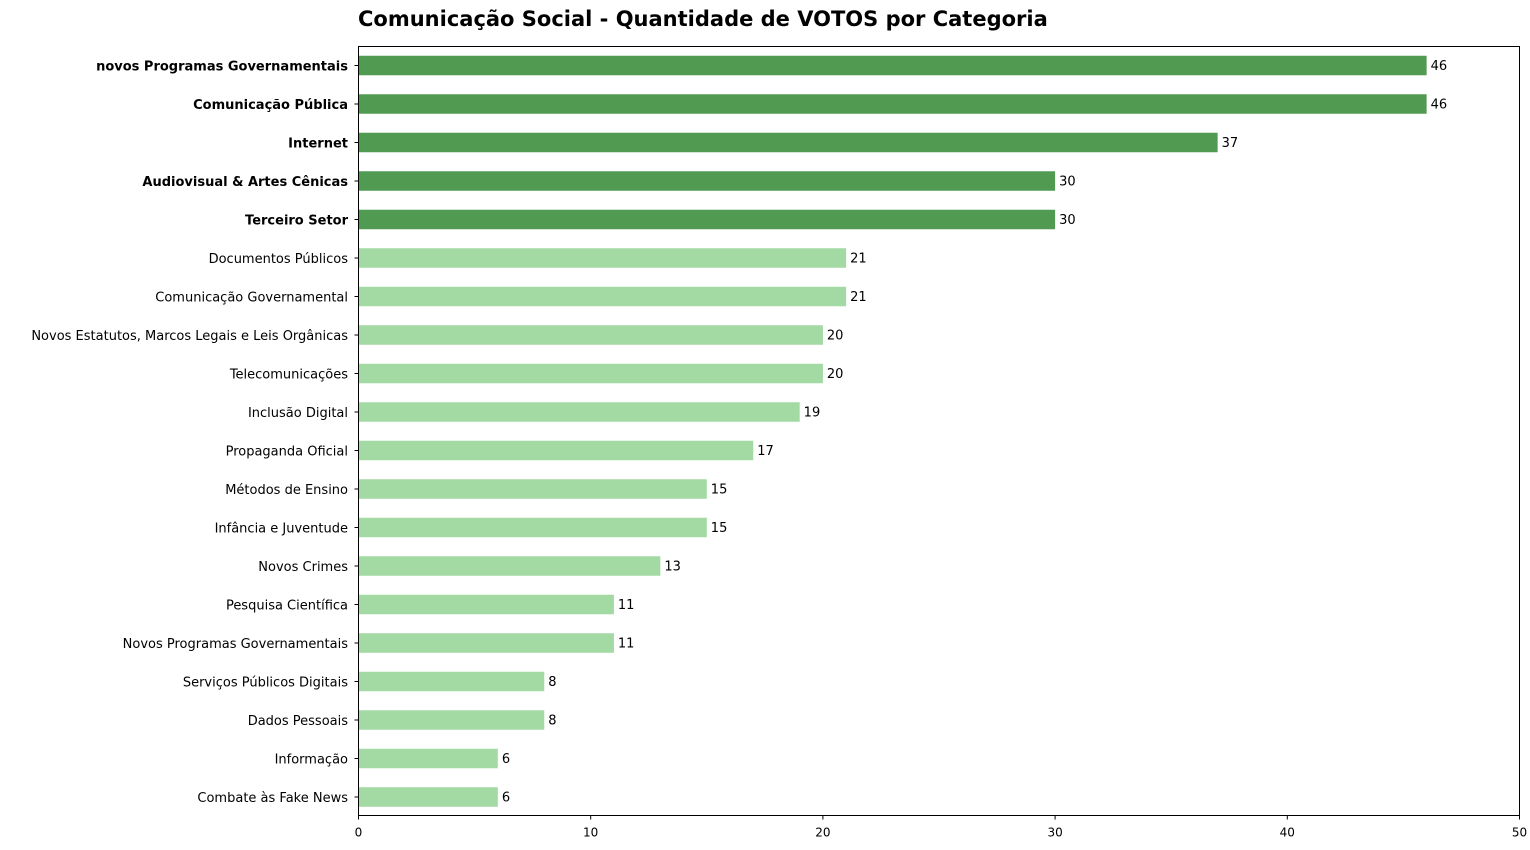  Describe the element at coordinates (1287, 833) in the screenshot. I see `x-tick-label: 40` at that location.